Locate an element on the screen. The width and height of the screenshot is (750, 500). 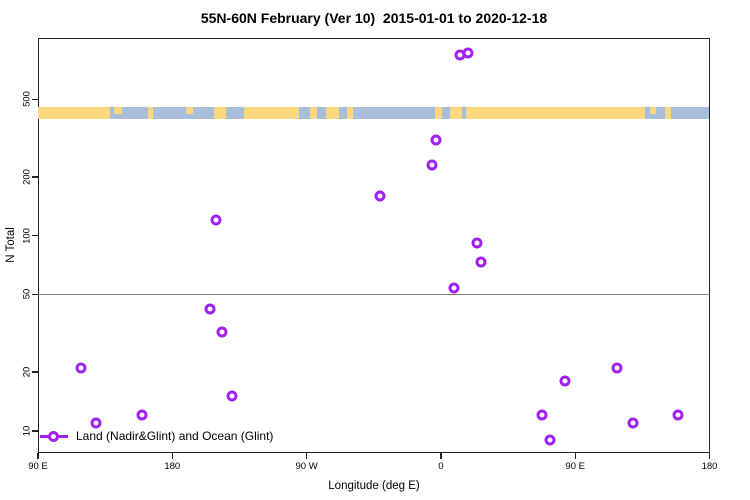
y-axis-title: N Total is located at coordinates (11, 245).